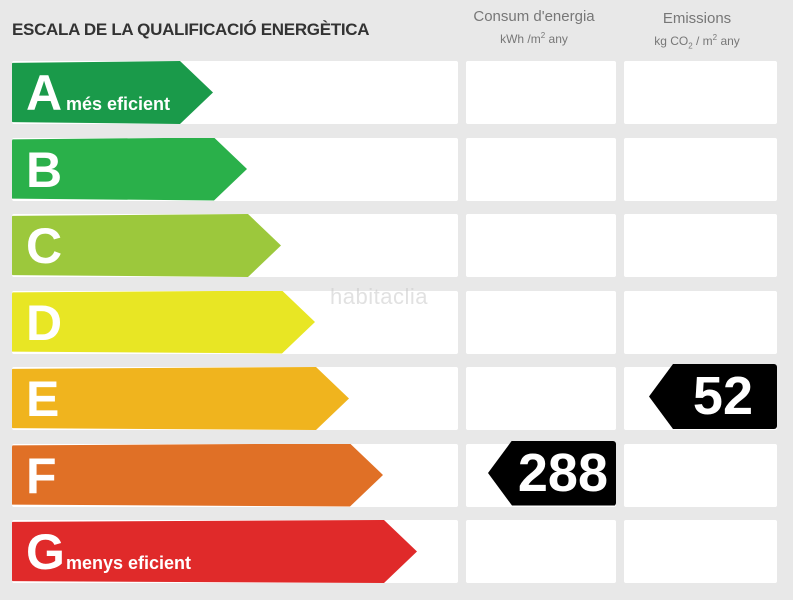 The image size is (793, 600). Describe the element at coordinates (44, 93) in the screenshot. I see `rating-letter: A` at that location.